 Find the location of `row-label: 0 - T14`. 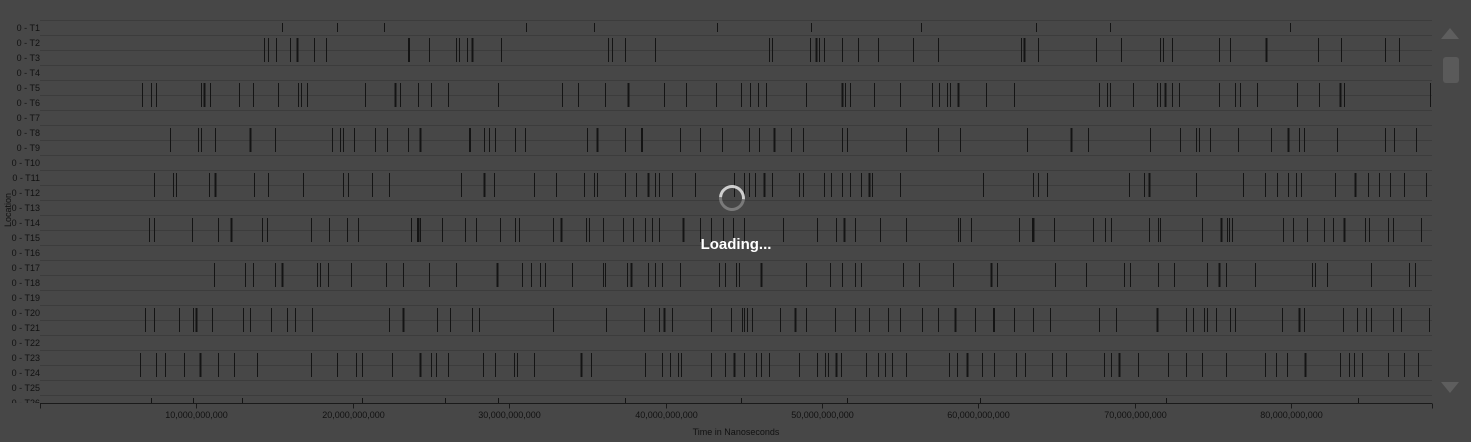

row-label: 0 - T14 is located at coordinates (26, 223).